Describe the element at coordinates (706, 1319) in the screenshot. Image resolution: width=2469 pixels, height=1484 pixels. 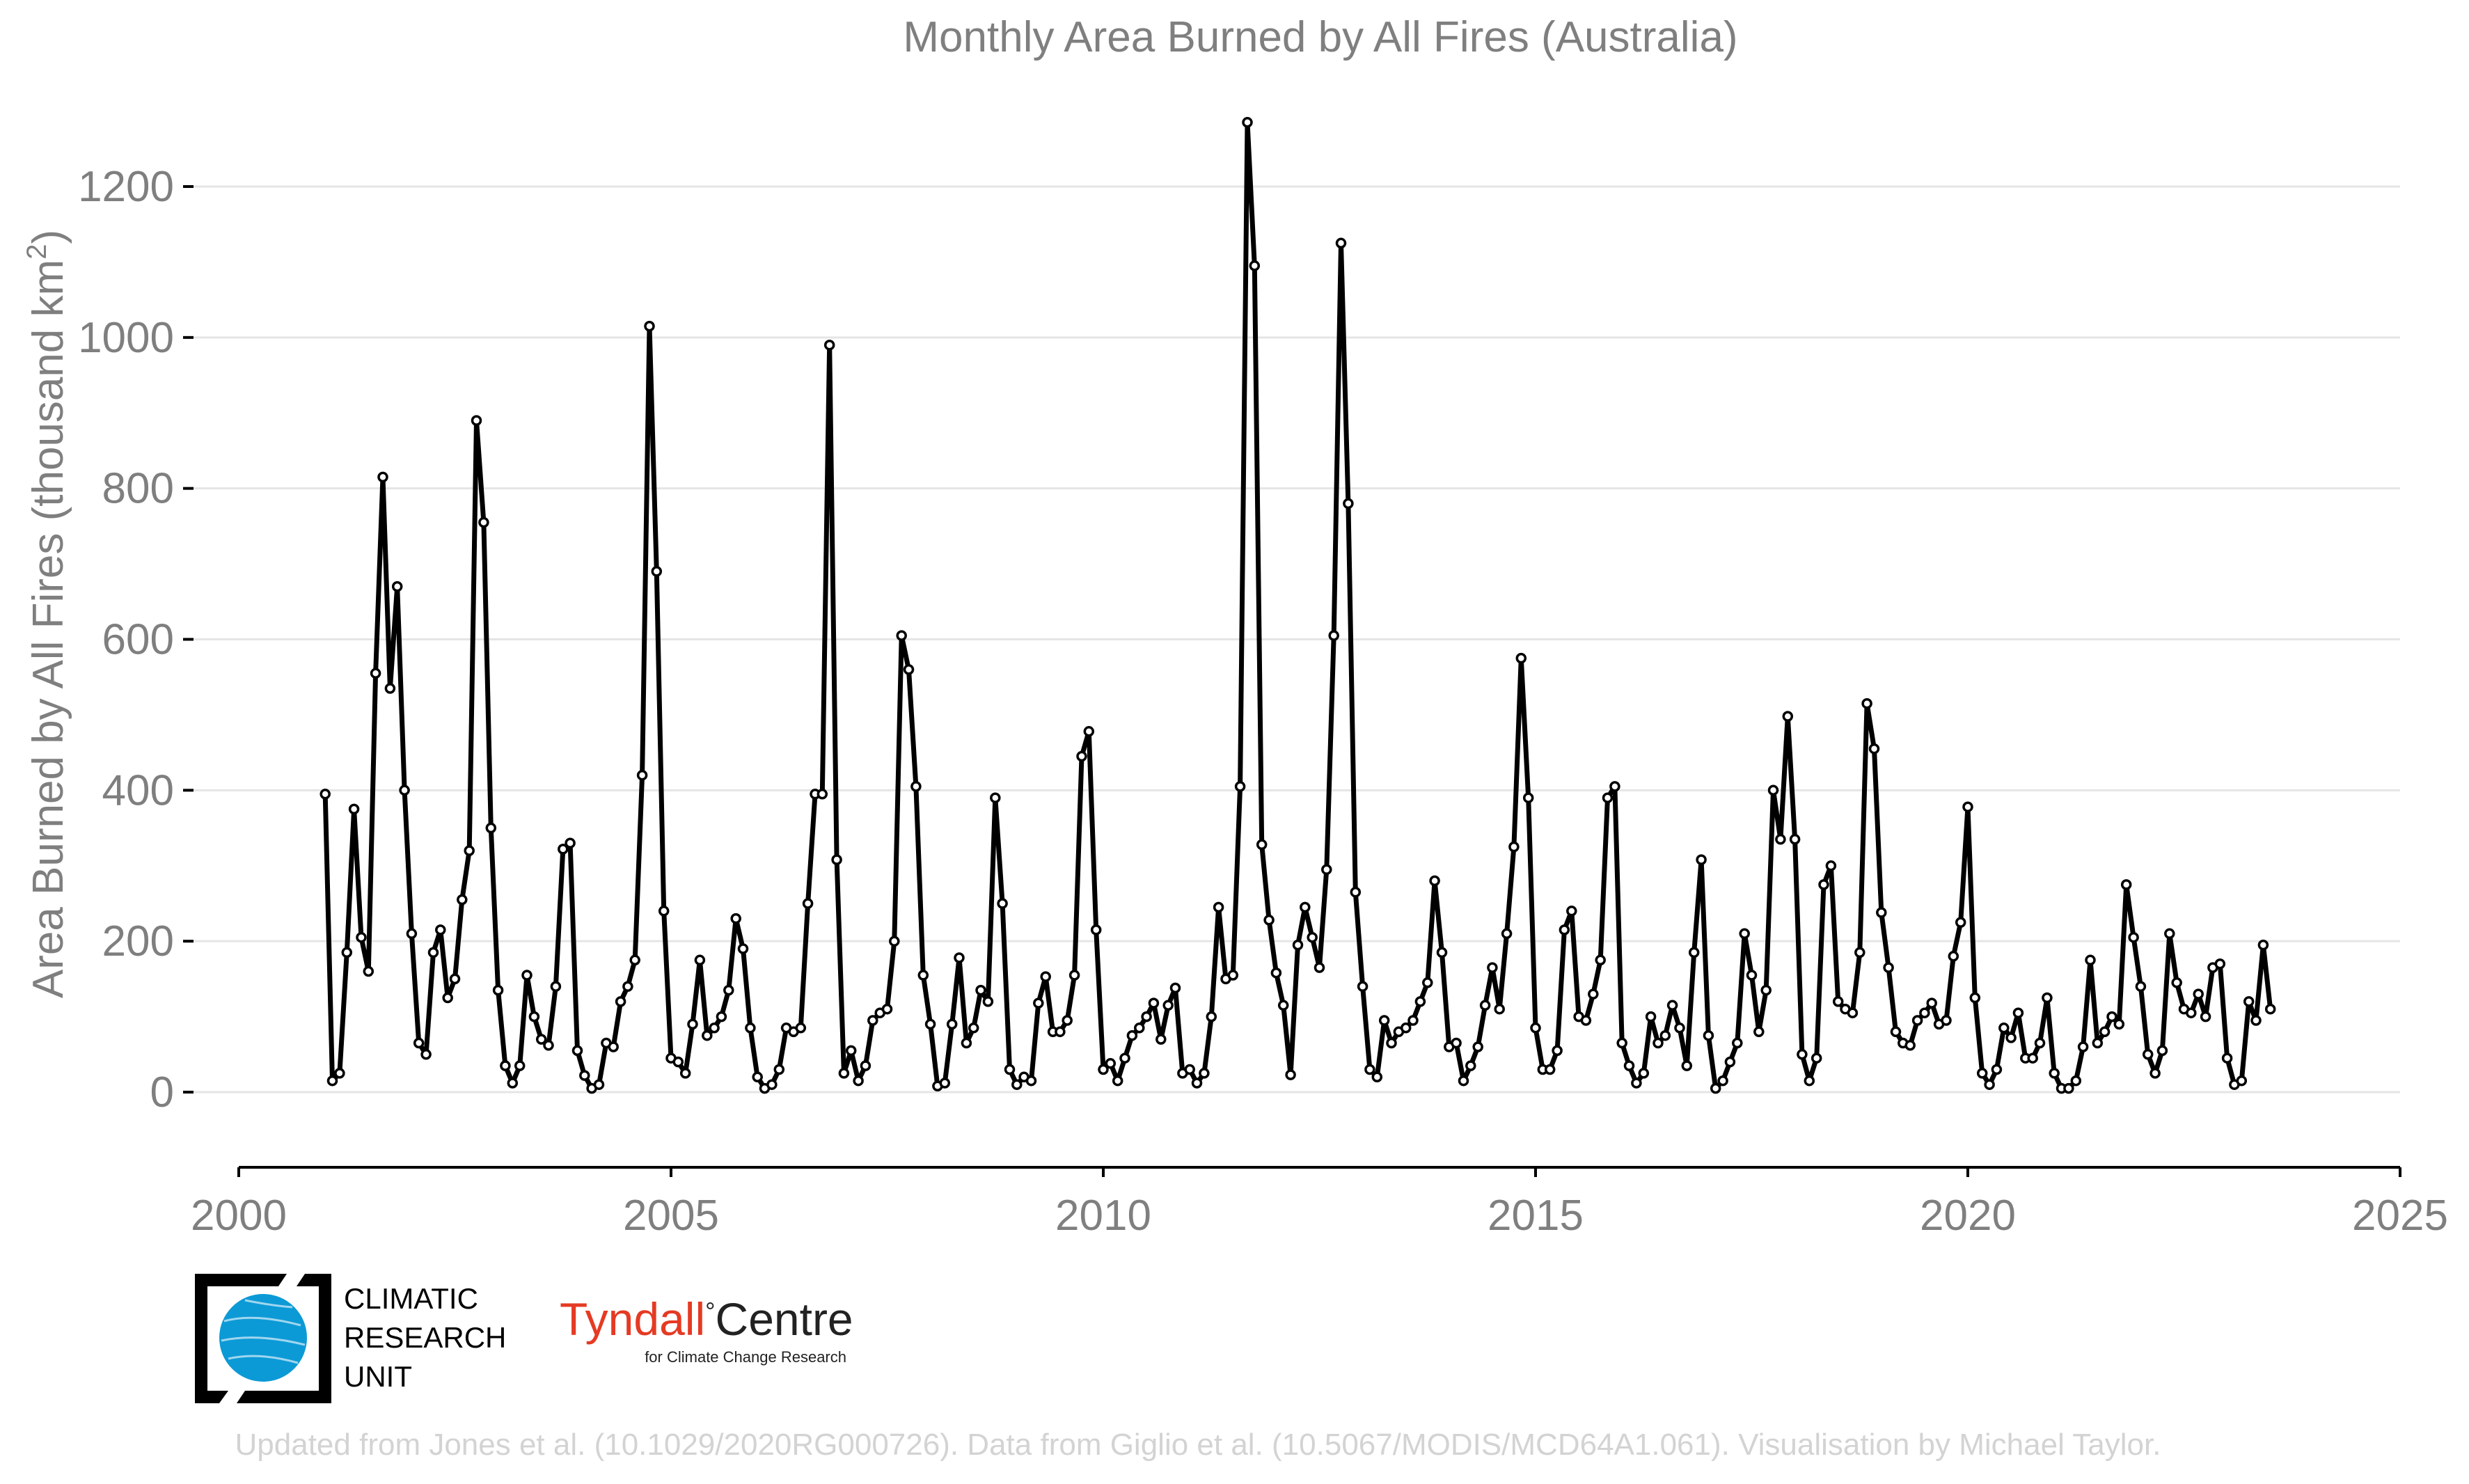
I see `tyndall-wordmark: Tyndall°Centre` at that location.